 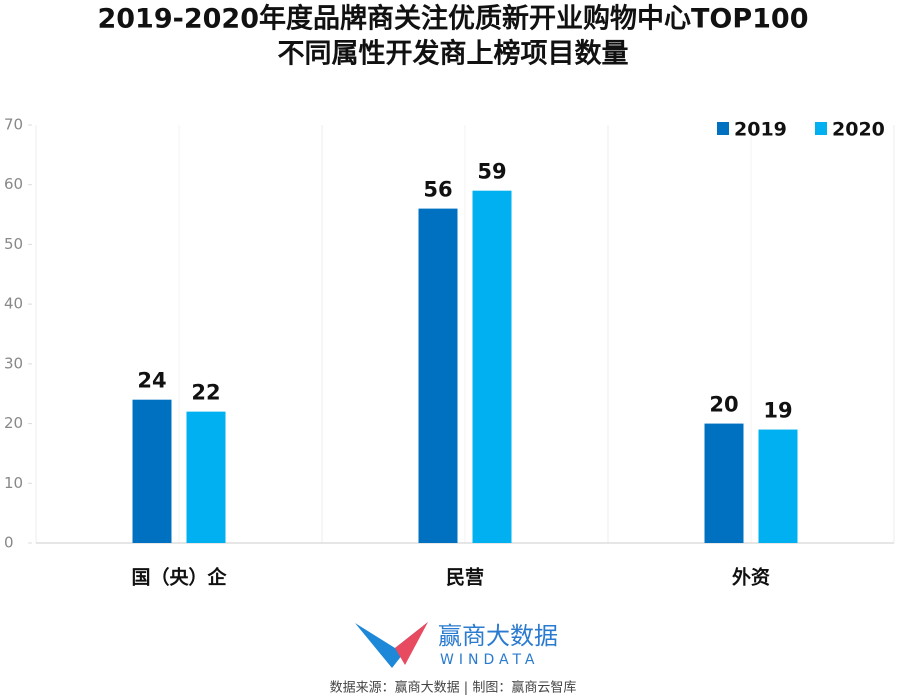 What do you see at coordinates (13, 363) in the screenshot?
I see `y-tick-label: 30` at bounding box center [13, 363].